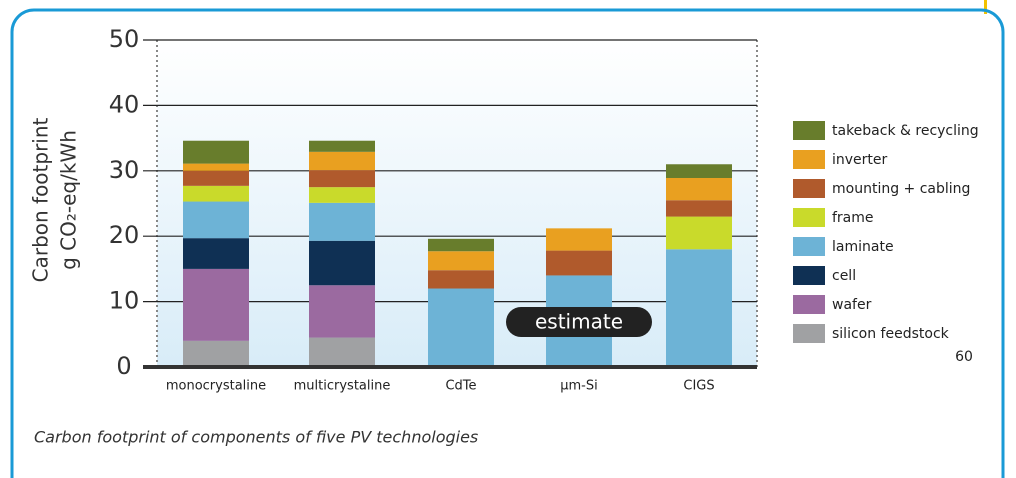 Image resolution: width=1016 pixels, height=478 pixels. What do you see at coordinates (579, 386) in the screenshot?
I see `x-tick-label: µm-Si` at bounding box center [579, 386].